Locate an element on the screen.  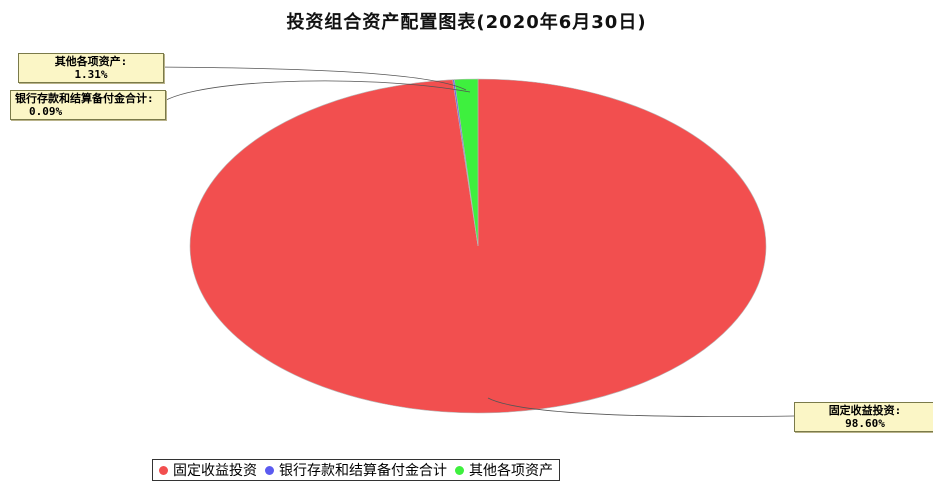
legend-label: 固定收益投资 is located at coordinates (215, 471).